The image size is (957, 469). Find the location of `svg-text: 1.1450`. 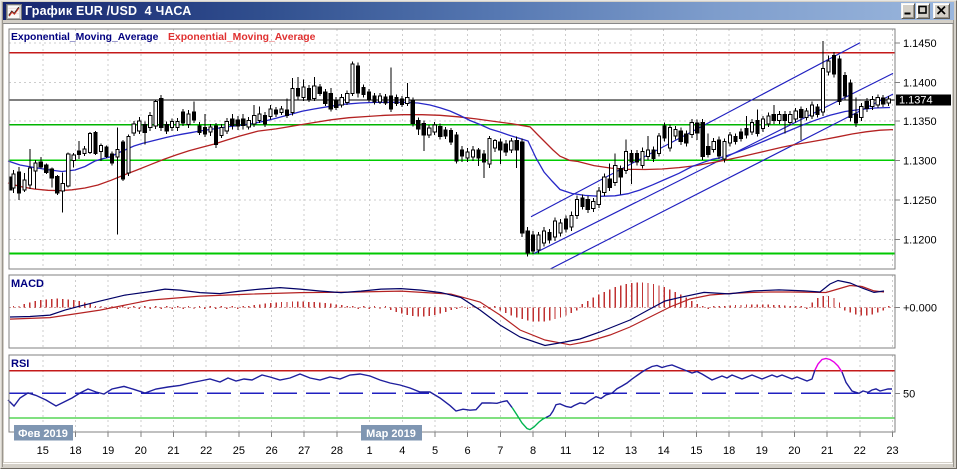

svg-text: 1.1450 is located at coordinates (920, 44).